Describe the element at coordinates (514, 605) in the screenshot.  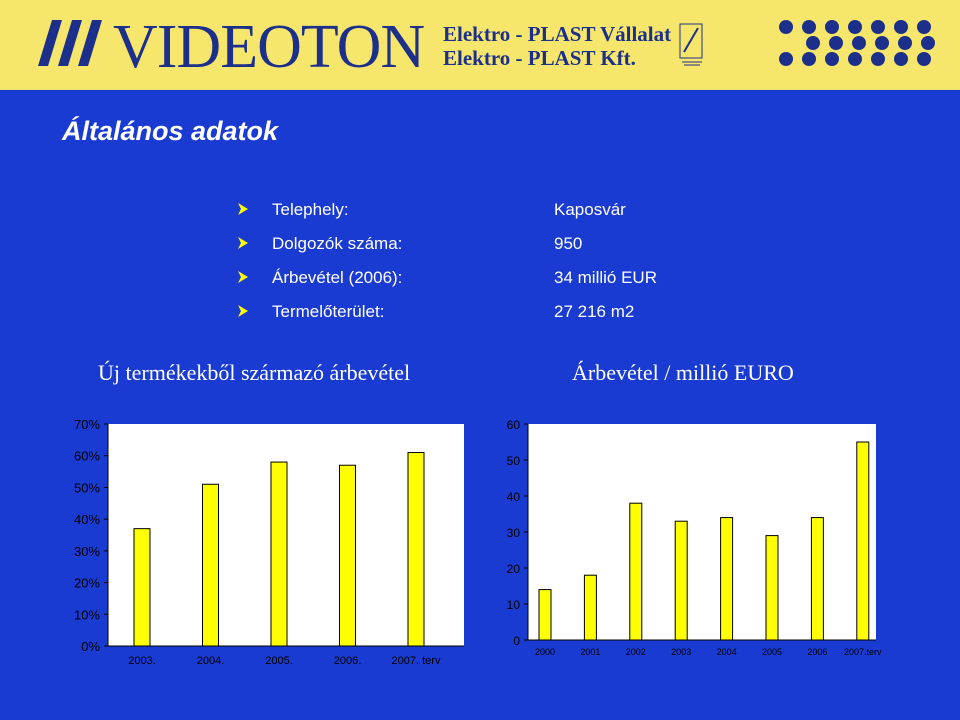
I see `y-tick-label: 10` at that location.